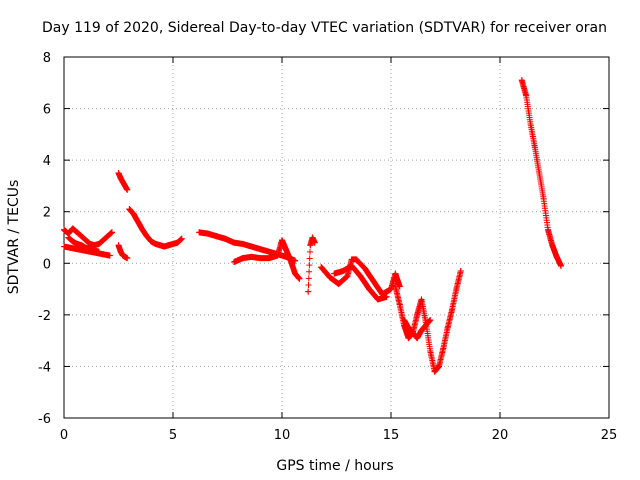 Image resolution: width=640 pixels, height=480 pixels. What do you see at coordinates (338, 435) in the screenshot?
I see `x-tick-labels: 0 5 10 15 20 25` at bounding box center [338, 435].